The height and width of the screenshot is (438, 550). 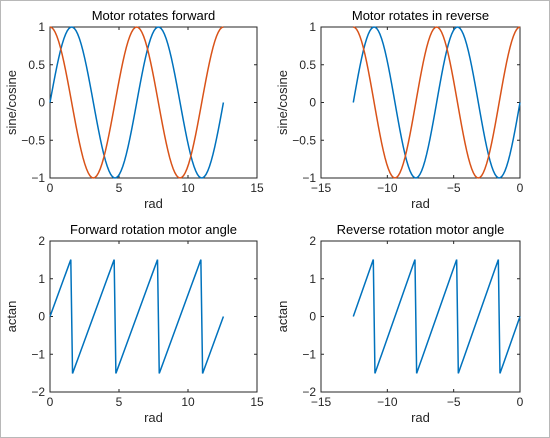 I want to click on chart-title: Reverse rotation motor angle, so click(x=421, y=229).